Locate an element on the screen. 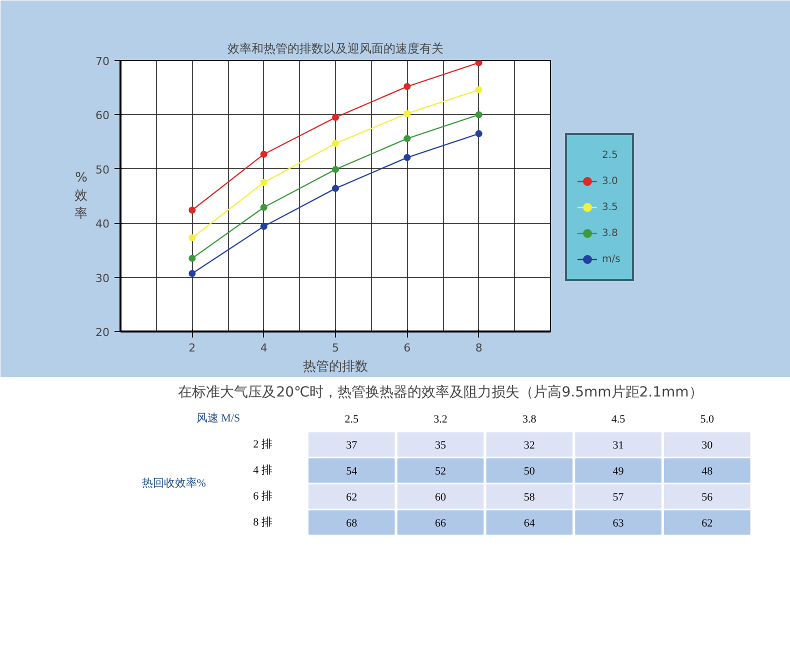  y-tick-label: 20 is located at coordinates (103, 332).